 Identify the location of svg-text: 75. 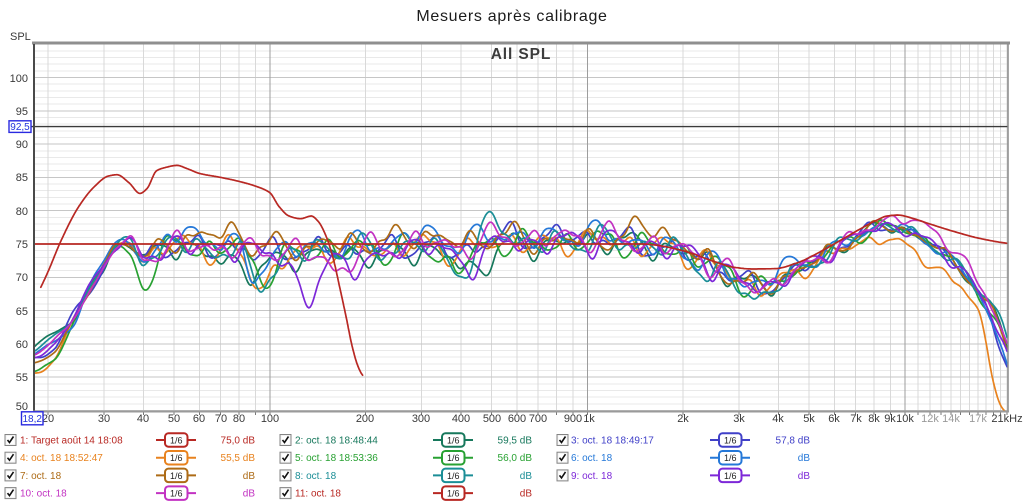
(22, 245).